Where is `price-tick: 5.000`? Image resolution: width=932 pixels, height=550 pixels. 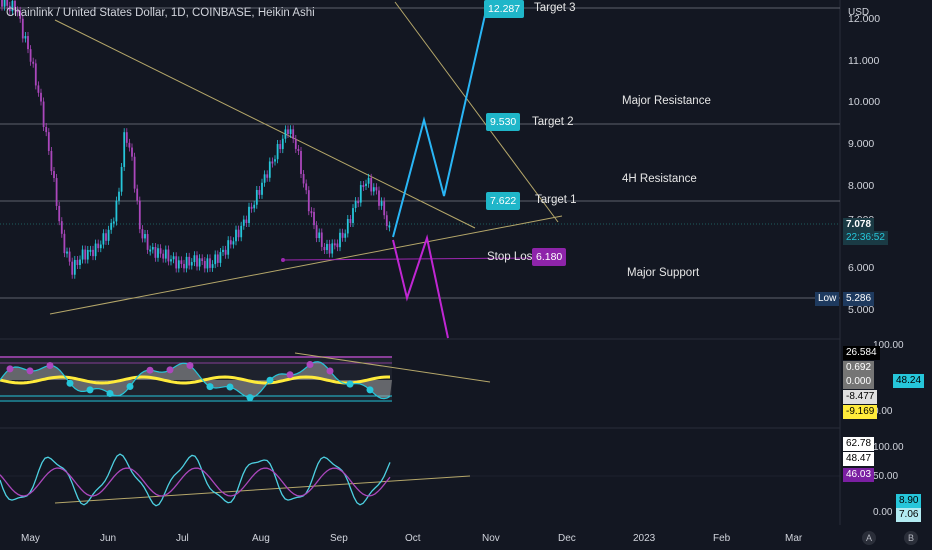 price-tick: 5.000 is located at coordinates (861, 310).